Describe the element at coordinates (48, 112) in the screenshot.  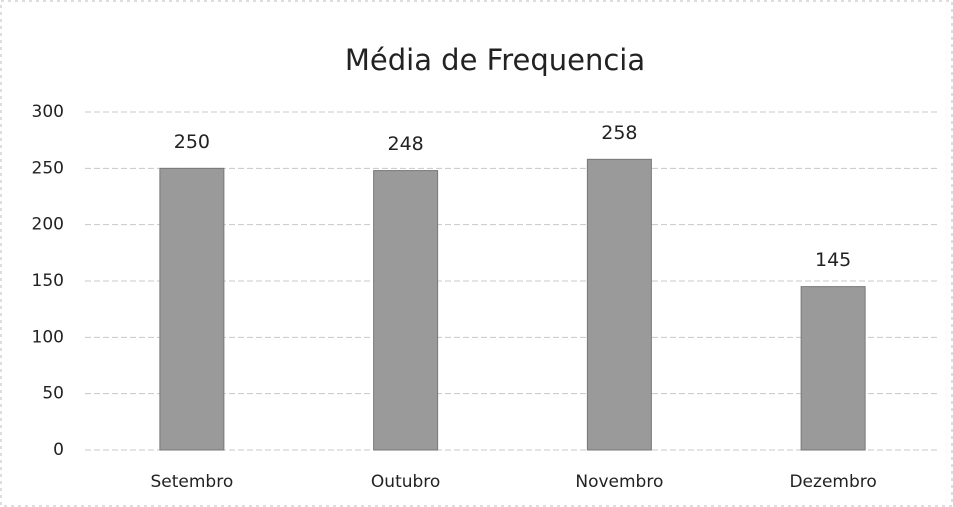
I see `y-tick-label: 300` at that location.